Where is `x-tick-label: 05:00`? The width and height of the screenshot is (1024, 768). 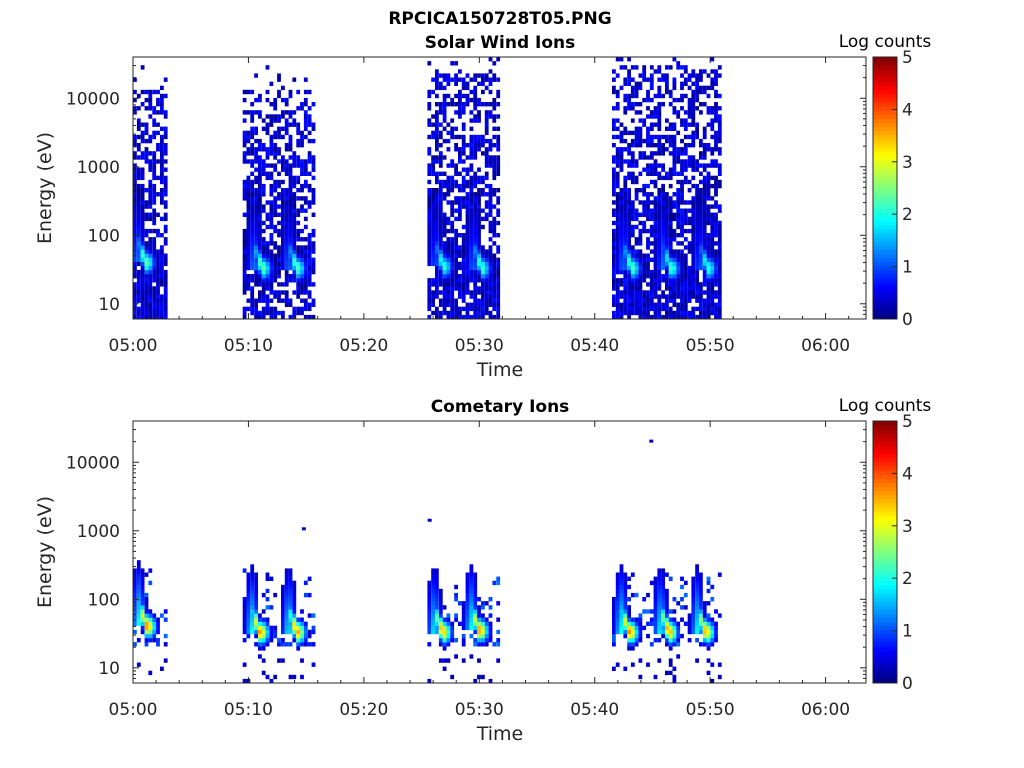 x-tick-label: 05:00 is located at coordinates (133, 346).